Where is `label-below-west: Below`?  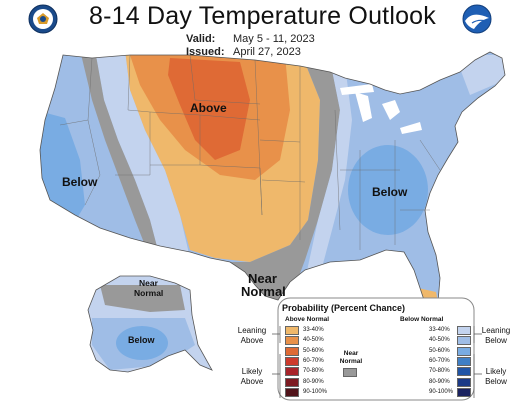 label-below-west: Below is located at coordinates (80, 182).